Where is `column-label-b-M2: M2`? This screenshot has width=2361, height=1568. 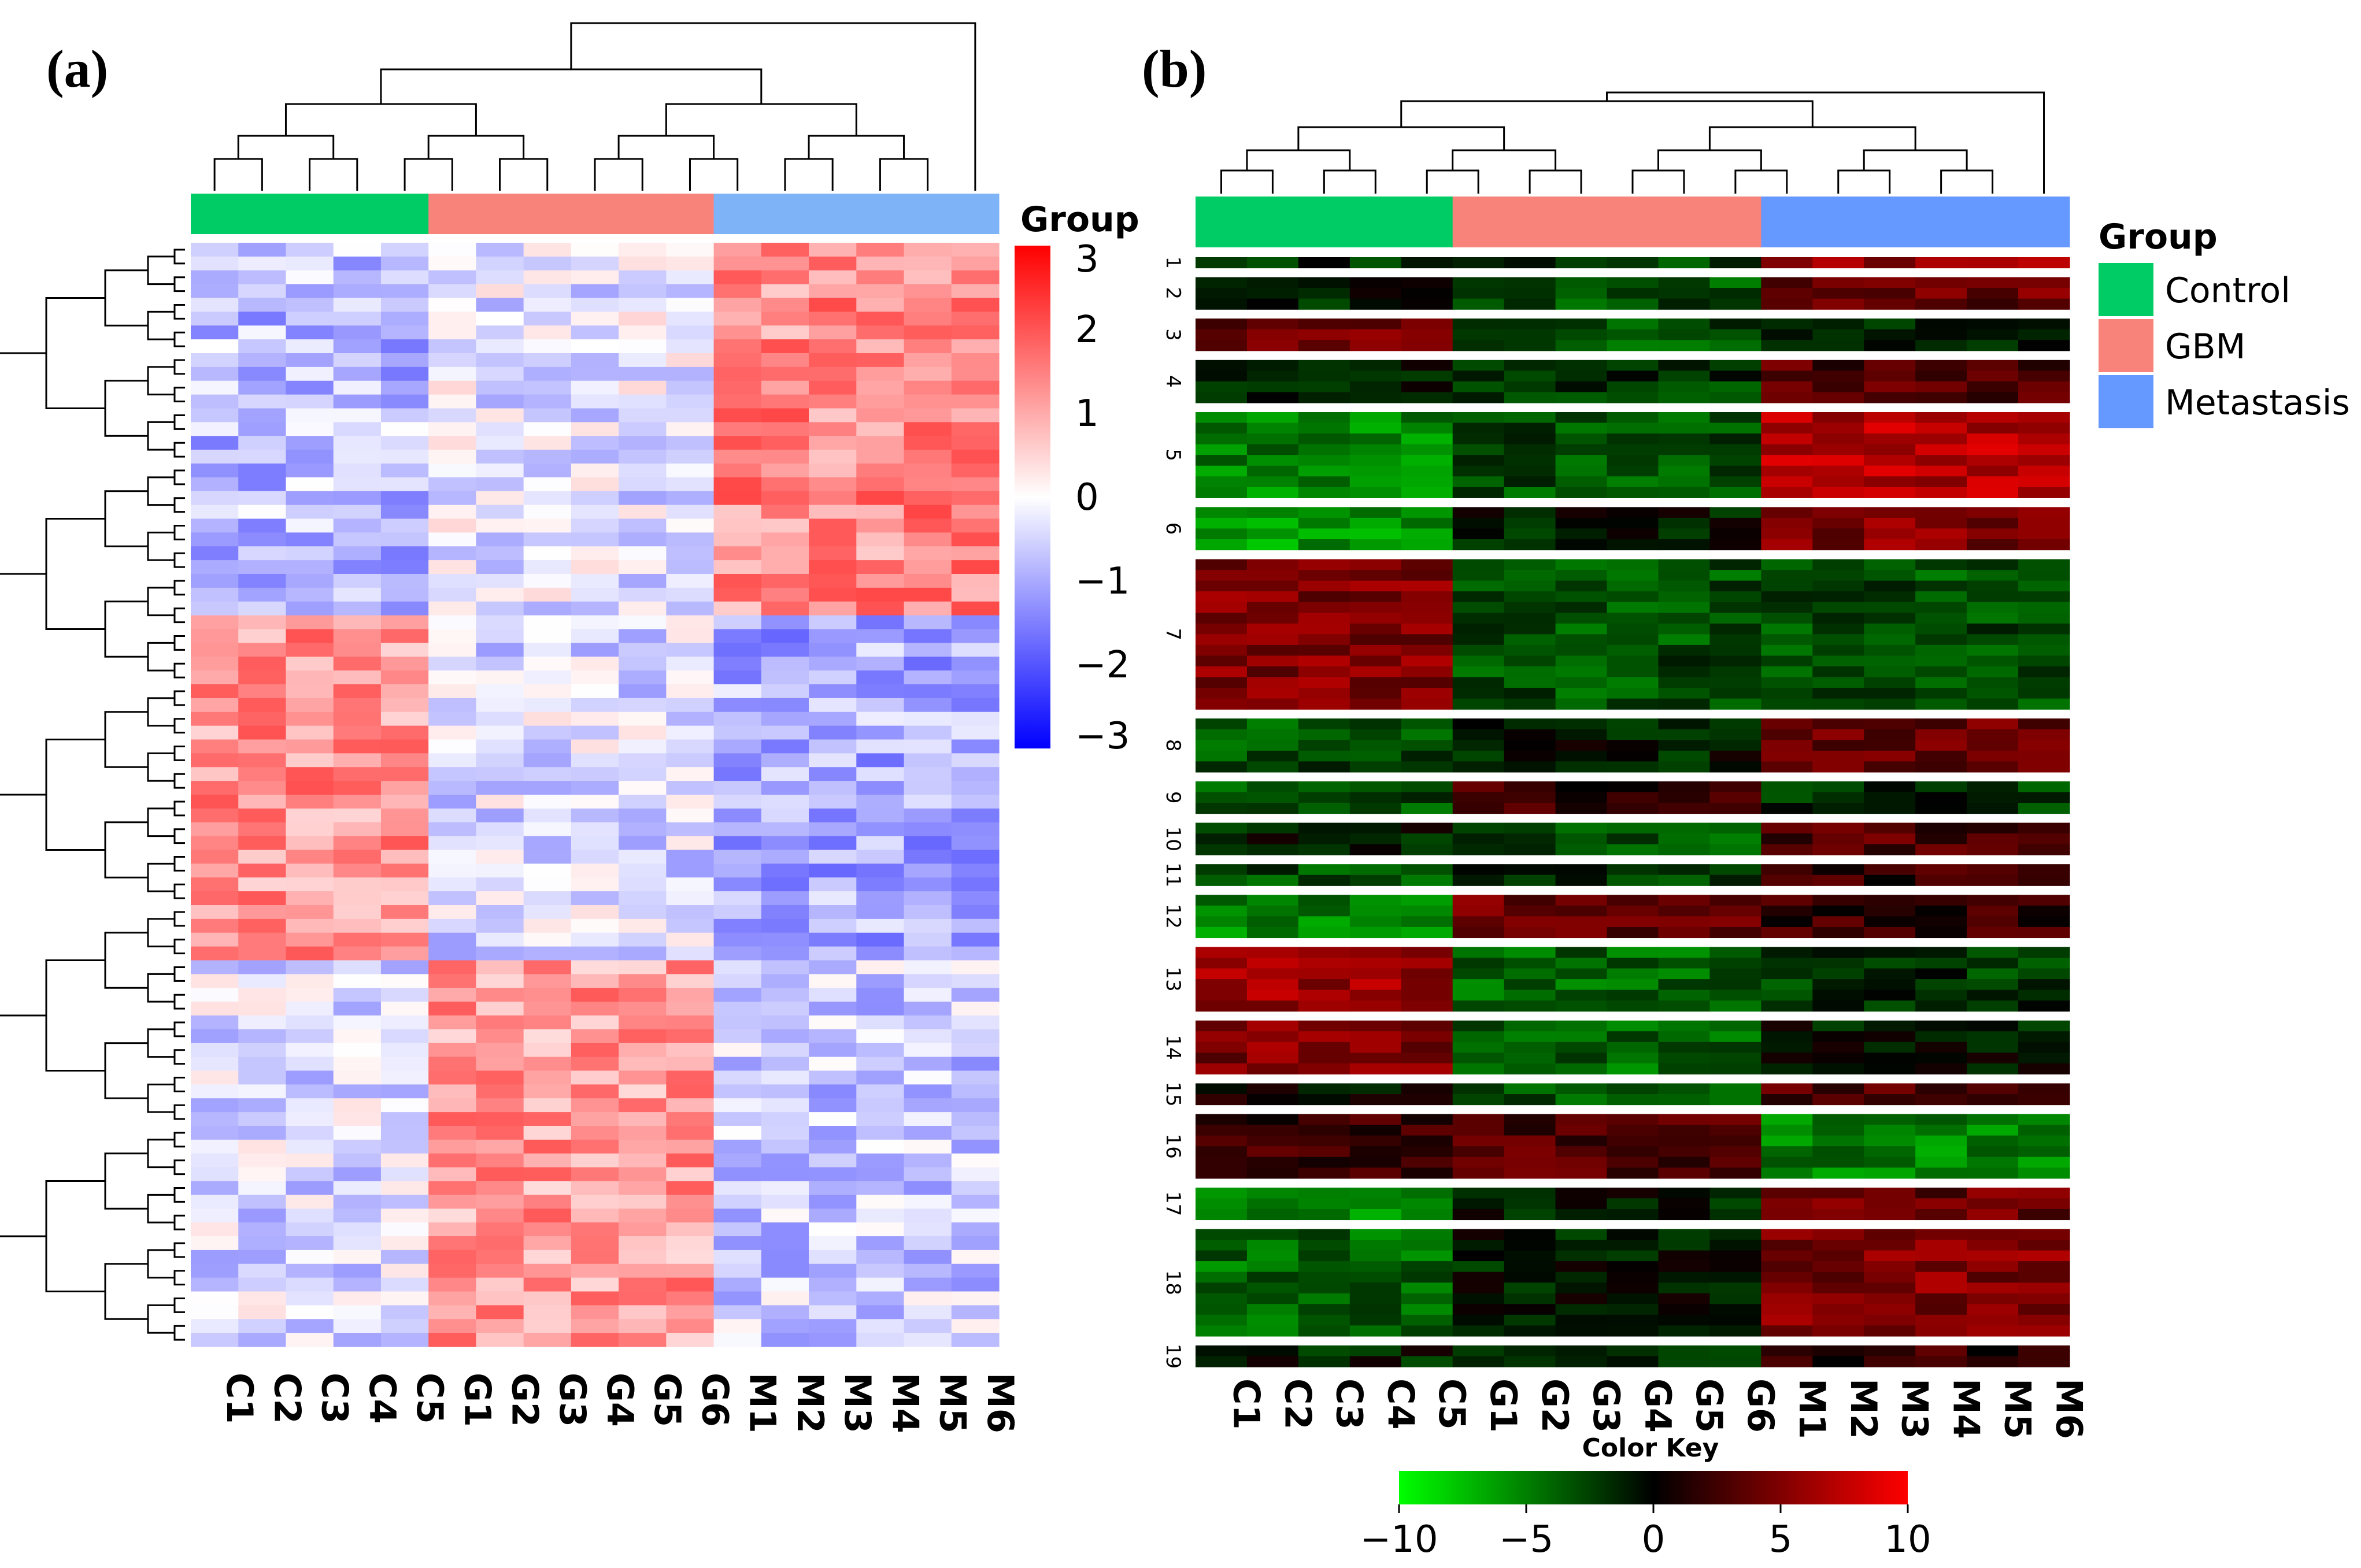
column-label-b-M2: M2 is located at coordinates (1863, 1408).